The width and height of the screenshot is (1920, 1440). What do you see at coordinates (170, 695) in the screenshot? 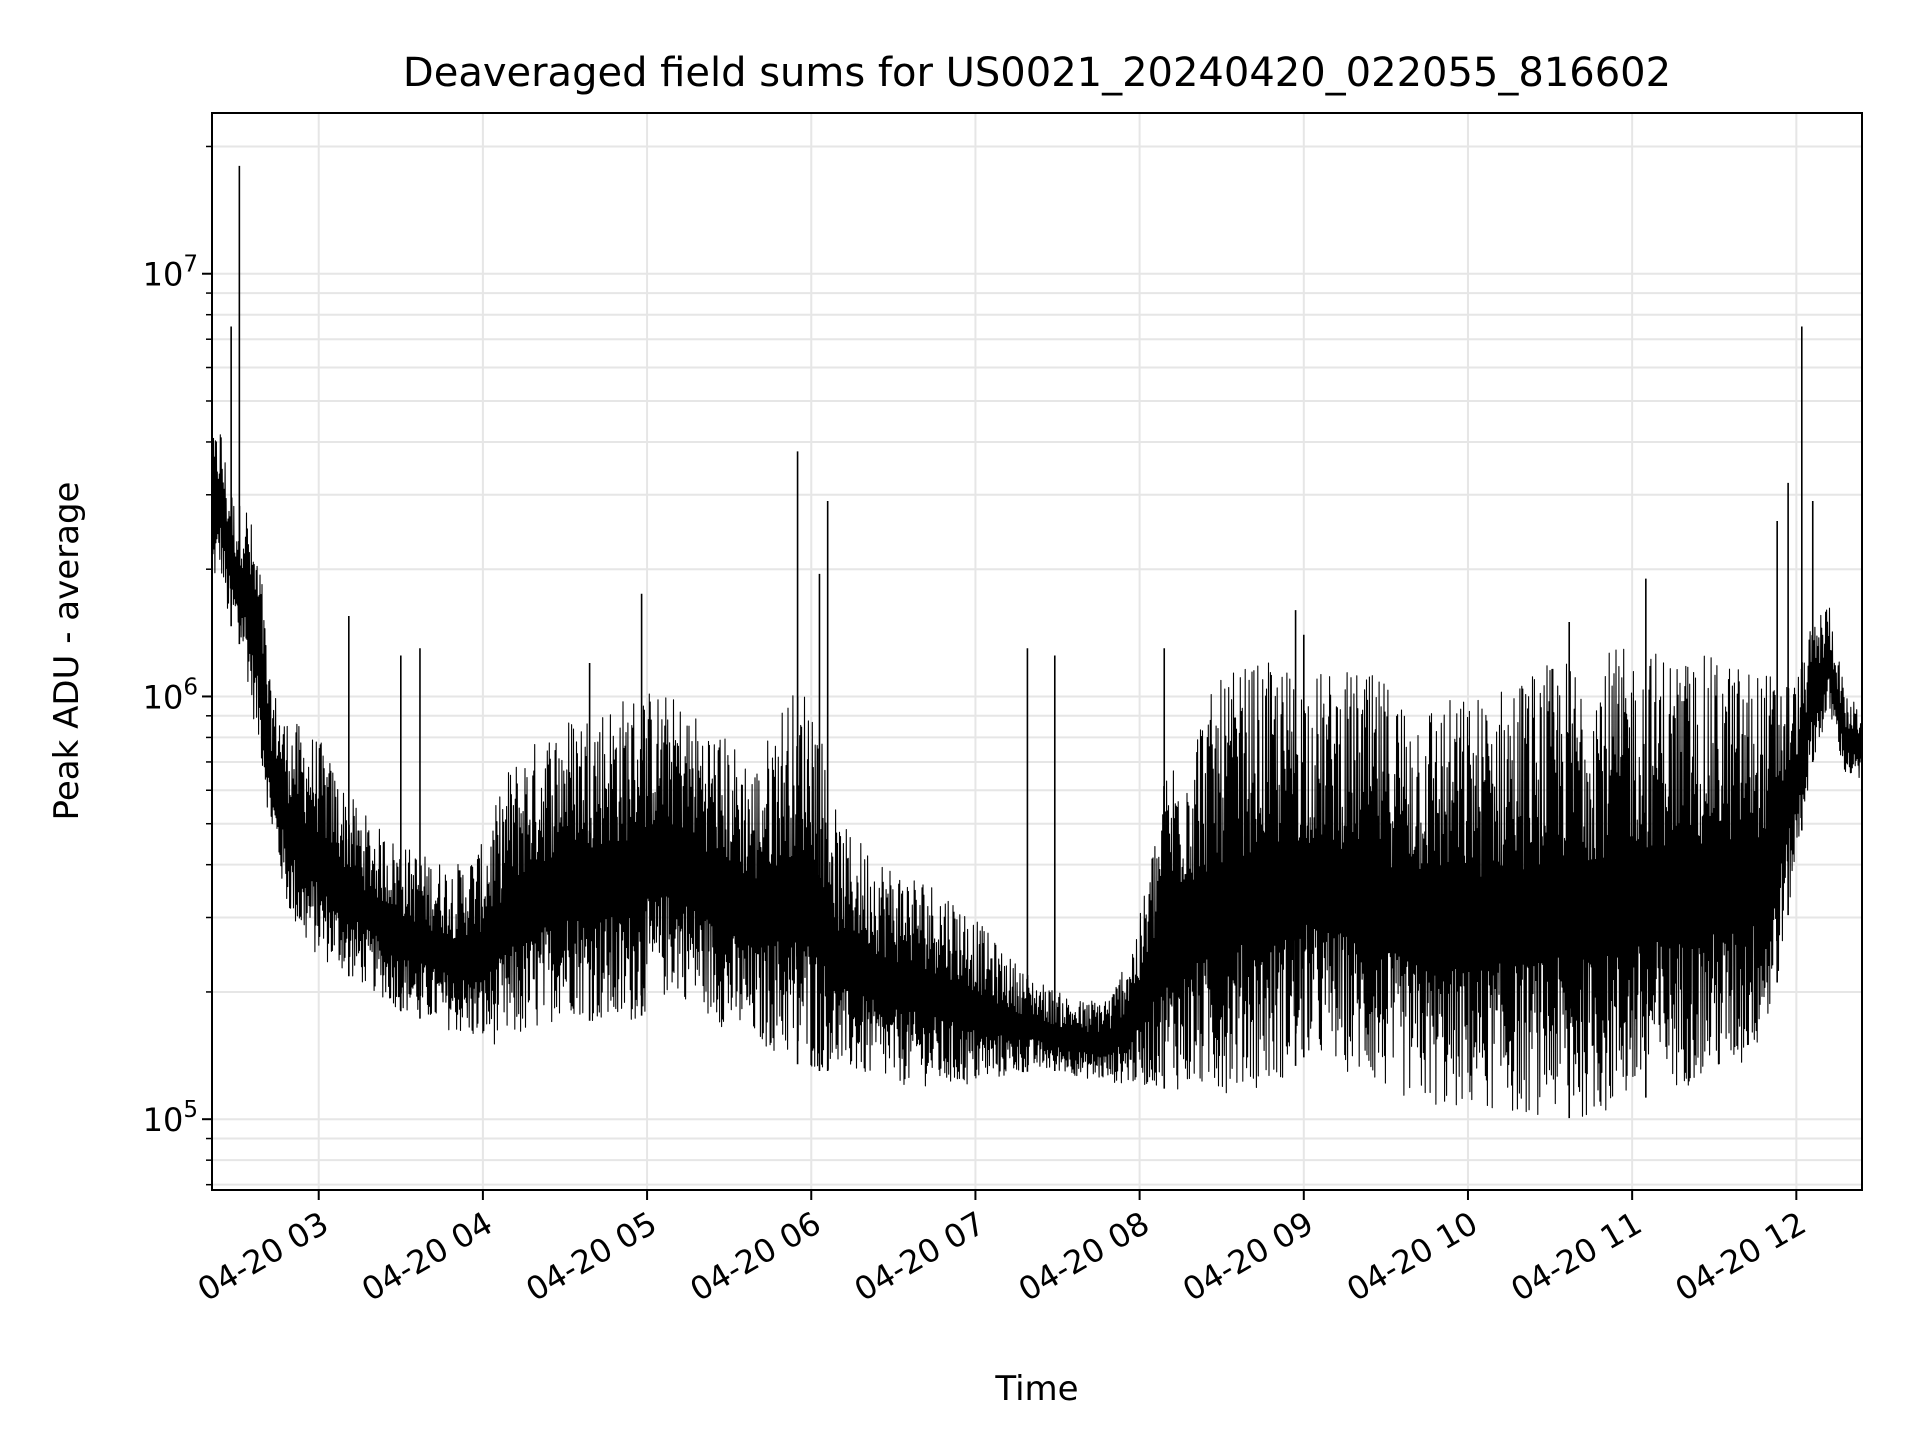
I see `y-tick-label: 10⁶` at bounding box center [170, 695].